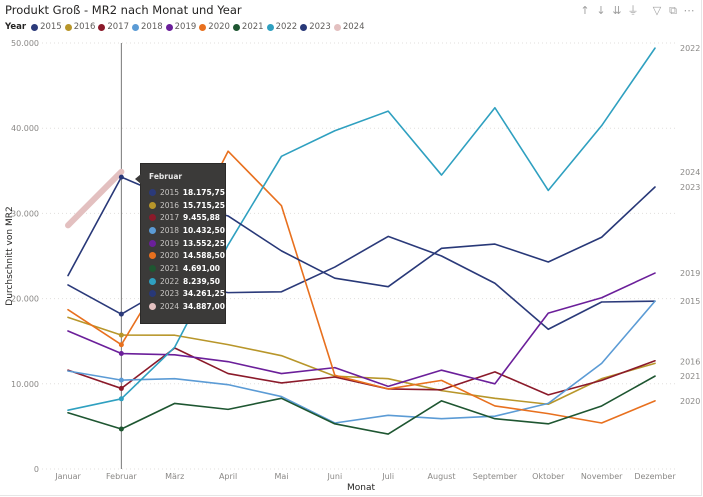  Describe the element at coordinates (169, 307) in the screenshot. I see `tooltip-year: 2024` at that location.